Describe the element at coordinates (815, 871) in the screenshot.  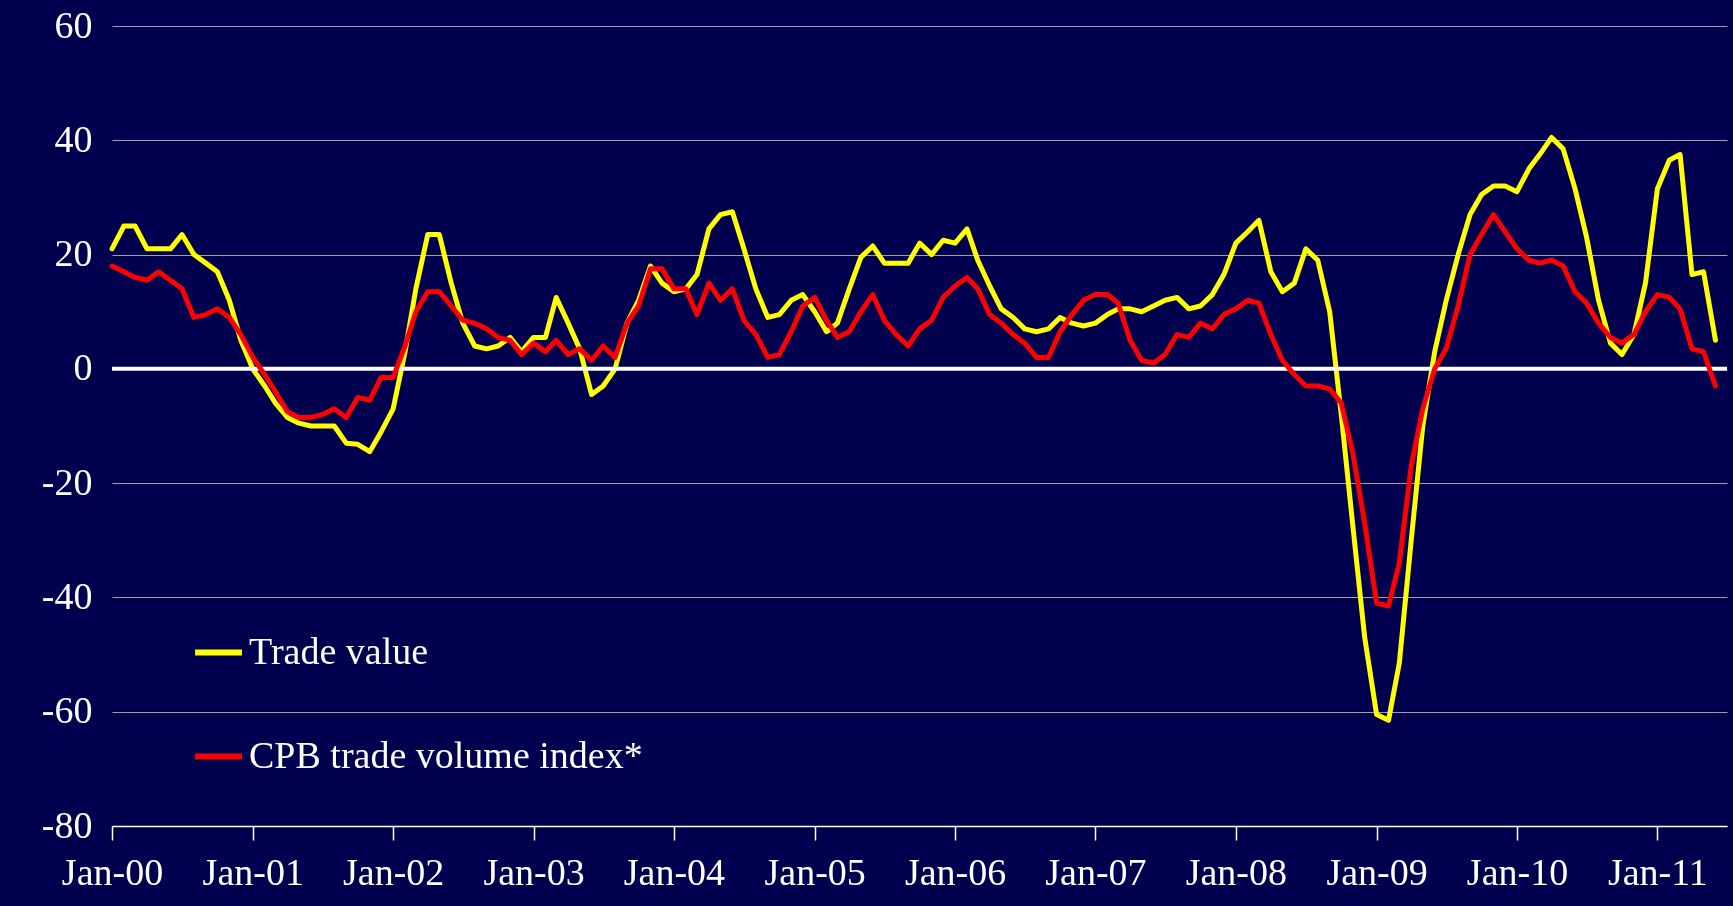
I see `x-tick-label: Jan-05` at that location.